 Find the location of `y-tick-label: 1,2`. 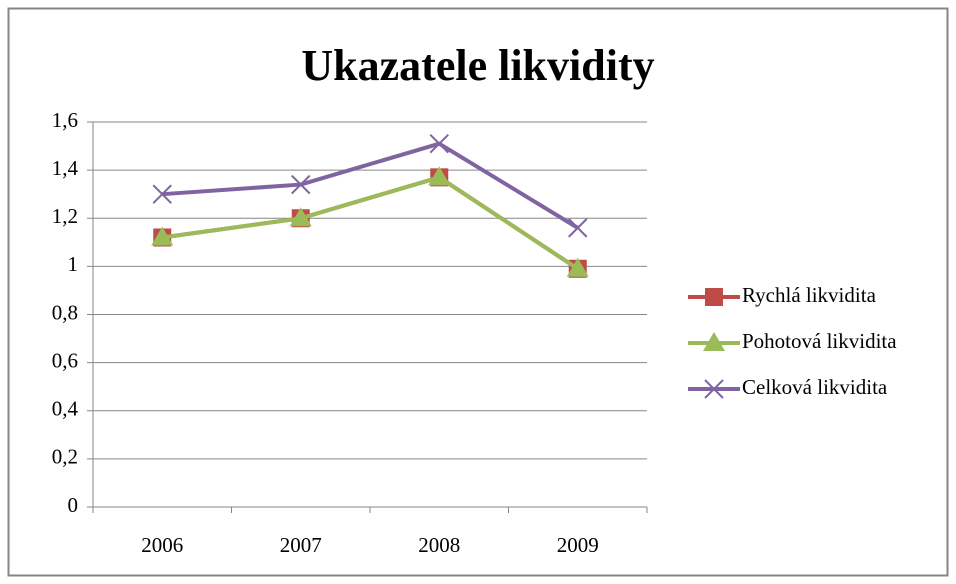

y-tick-label: 1,2 is located at coordinates (65, 216).